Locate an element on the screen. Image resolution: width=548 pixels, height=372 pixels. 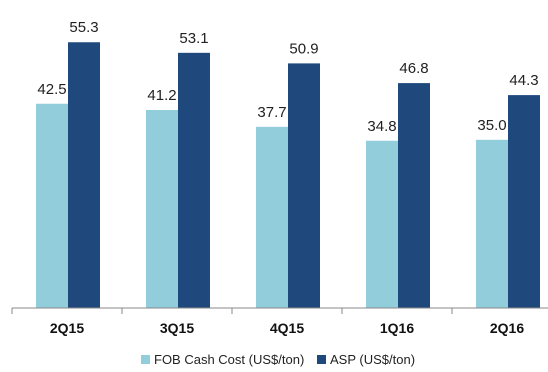
x-axis-ticks is located at coordinates (232, 311).